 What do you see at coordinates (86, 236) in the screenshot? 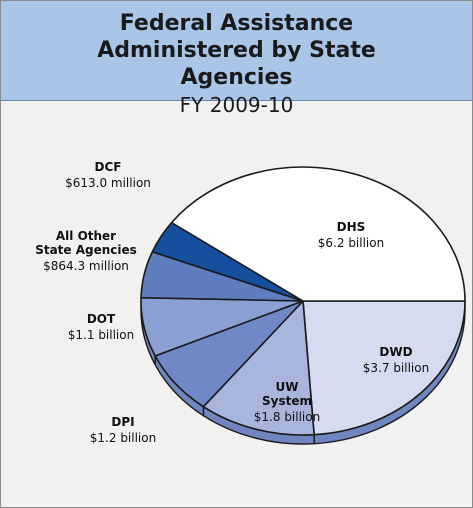
I see `label-all-other-state-agencies-name-line-1: All Other` at bounding box center [86, 236].